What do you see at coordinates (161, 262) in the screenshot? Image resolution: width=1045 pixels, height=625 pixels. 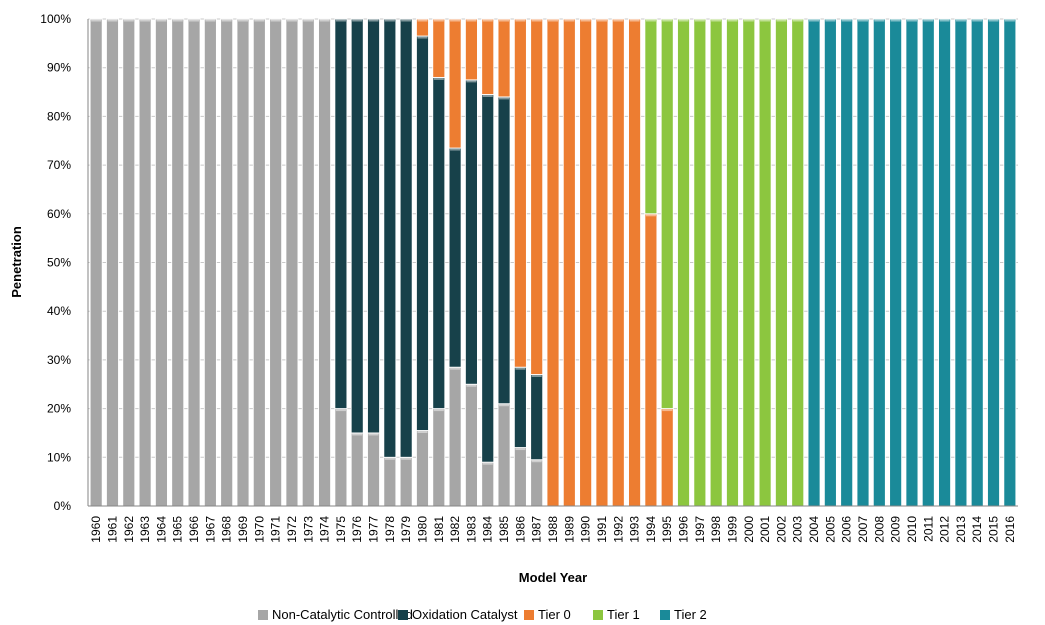 I see `bar-stack-1964` at bounding box center [161, 262].